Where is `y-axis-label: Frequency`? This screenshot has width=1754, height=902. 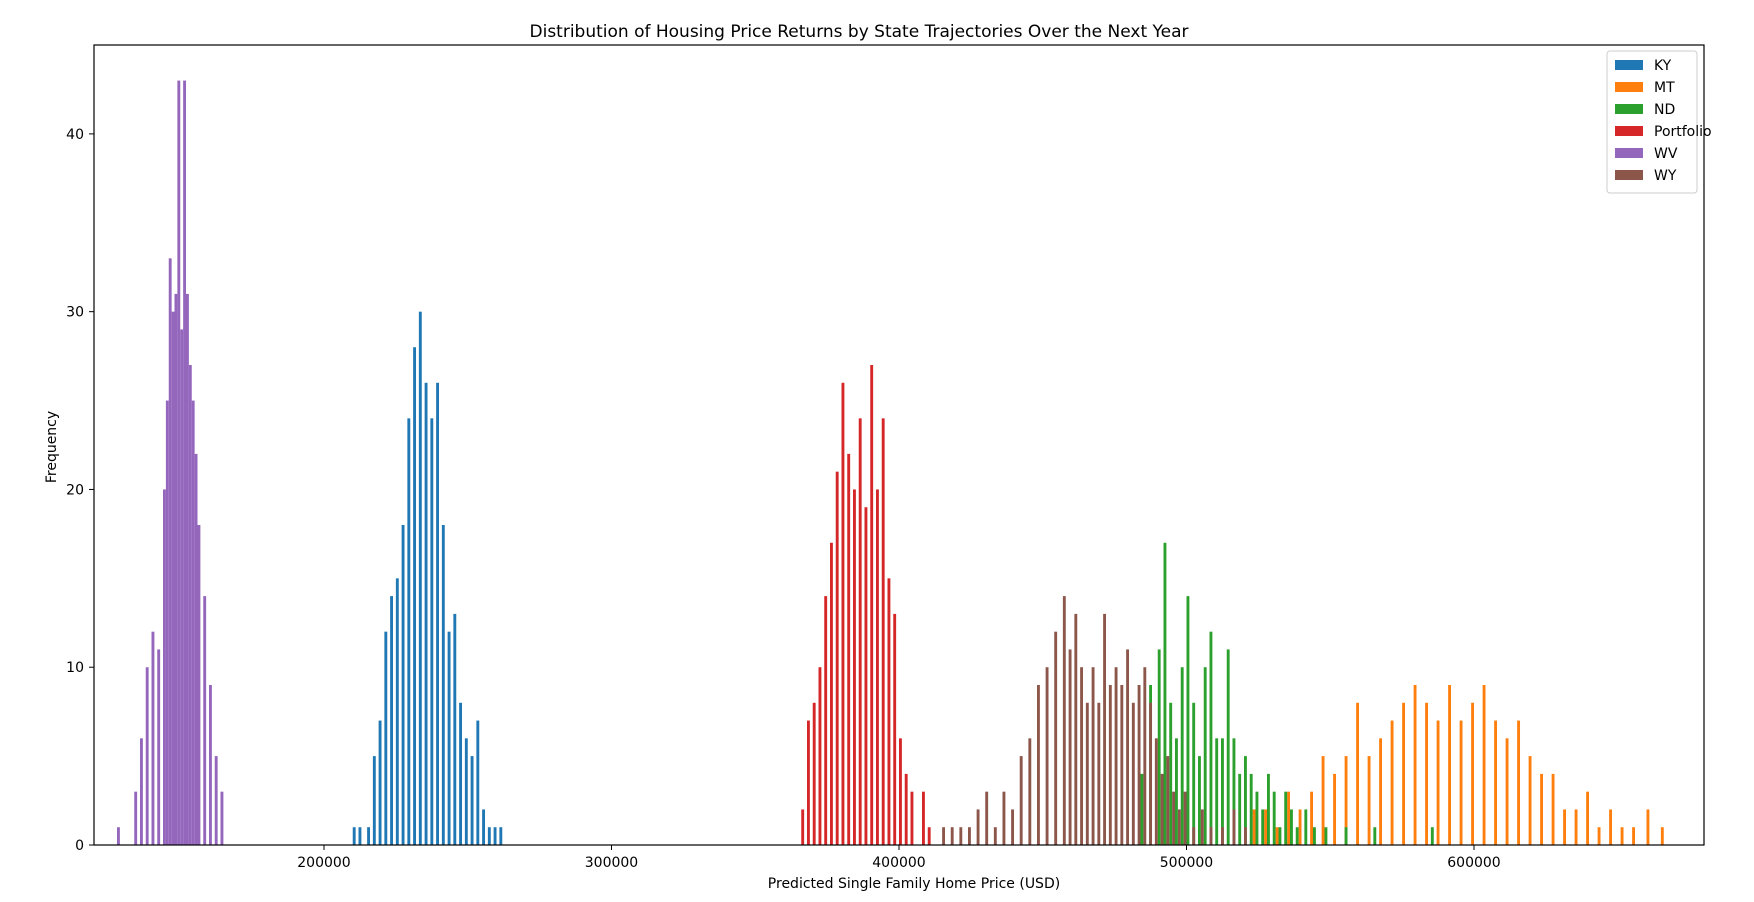
y-axis-label: Frequency is located at coordinates (52, 447).